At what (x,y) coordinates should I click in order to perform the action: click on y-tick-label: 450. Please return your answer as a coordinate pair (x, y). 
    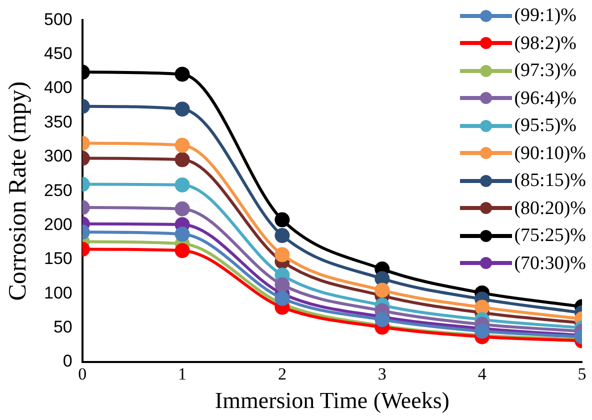
    Looking at the image, I should click on (58, 54).